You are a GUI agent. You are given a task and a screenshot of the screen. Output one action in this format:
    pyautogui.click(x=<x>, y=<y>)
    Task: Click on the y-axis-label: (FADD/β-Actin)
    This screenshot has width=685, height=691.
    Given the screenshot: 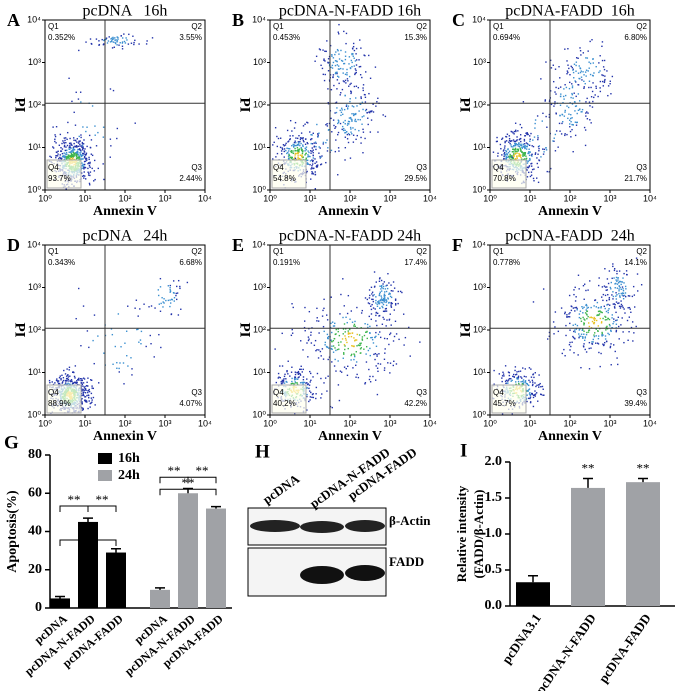 What is the action you would take?
    pyautogui.click(x=478, y=534)
    